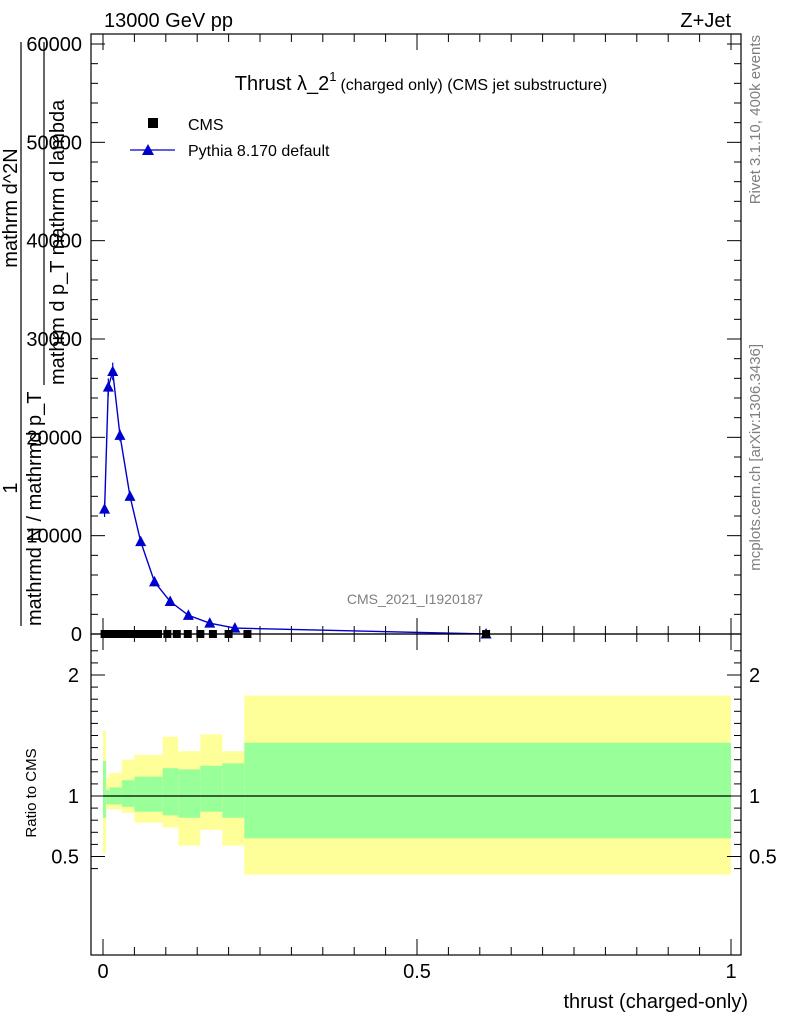 The image size is (786, 1024). Describe the element at coordinates (148, 149) in the screenshot. I see `legend-marker-pythia` at that location.